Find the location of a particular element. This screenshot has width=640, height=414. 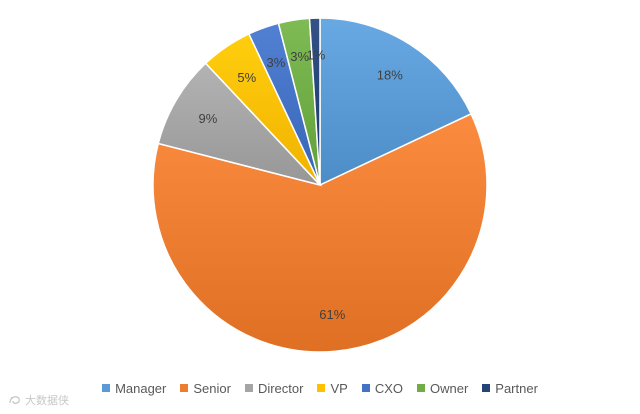

legend-swatch-vp is located at coordinates (321, 388).